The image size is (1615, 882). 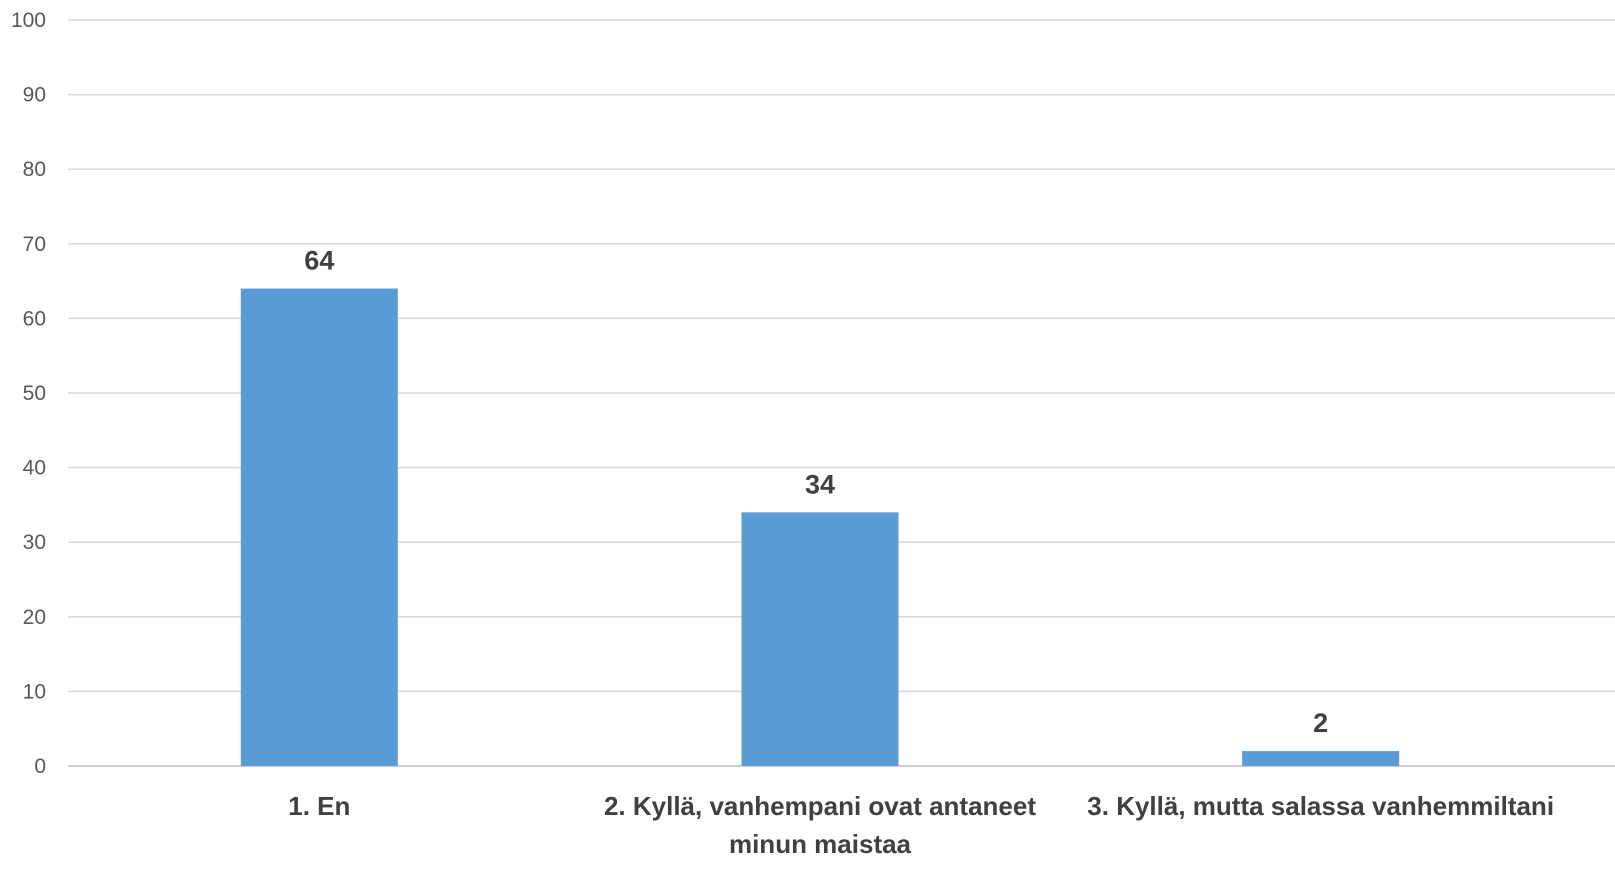 I want to click on category-label-2-line-1: 2. Kyllä, vanhempani ovat antaneet, so click(x=820, y=806).